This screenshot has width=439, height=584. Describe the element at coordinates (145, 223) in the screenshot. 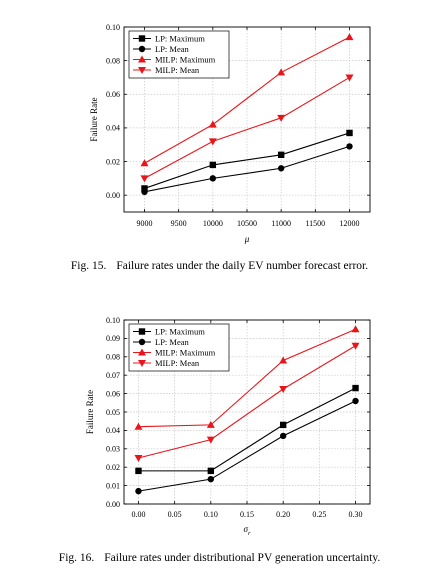

I see `x-tick-label: 9000` at that location.